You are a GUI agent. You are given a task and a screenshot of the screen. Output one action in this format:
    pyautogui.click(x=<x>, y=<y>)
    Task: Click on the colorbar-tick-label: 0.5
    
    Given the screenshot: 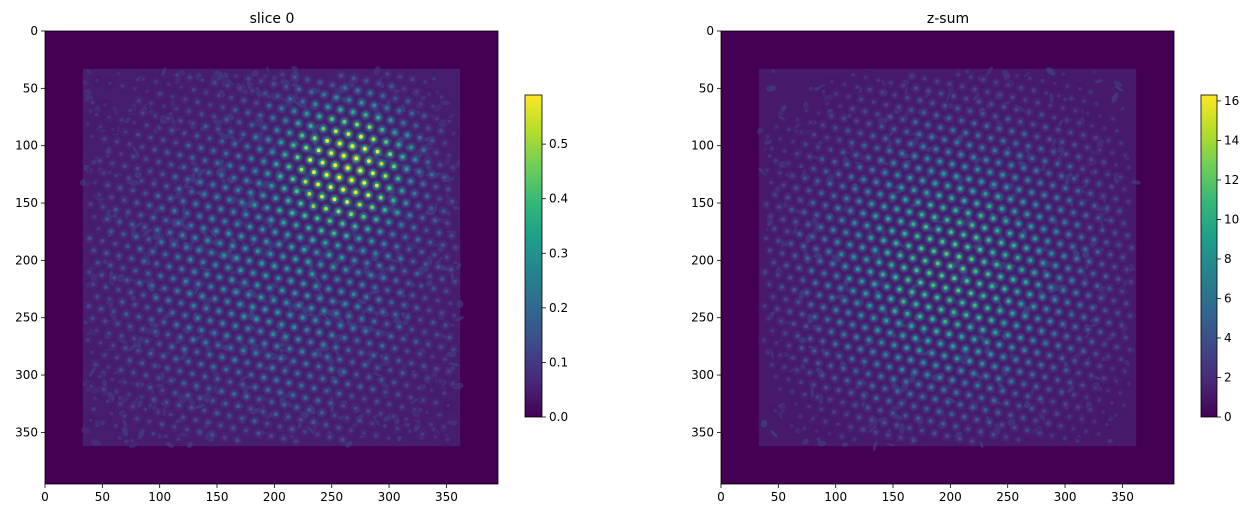 What is the action you would take?
    pyautogui.click(x=558, y=144)
    